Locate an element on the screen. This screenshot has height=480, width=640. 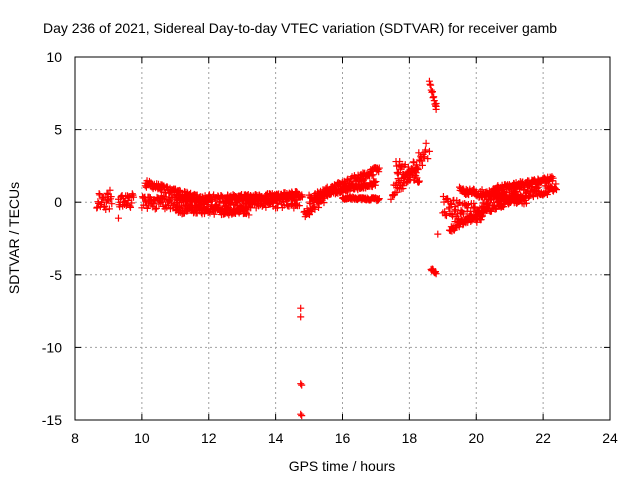
y-tick-label: 0 is located at coordinates (58, 202).